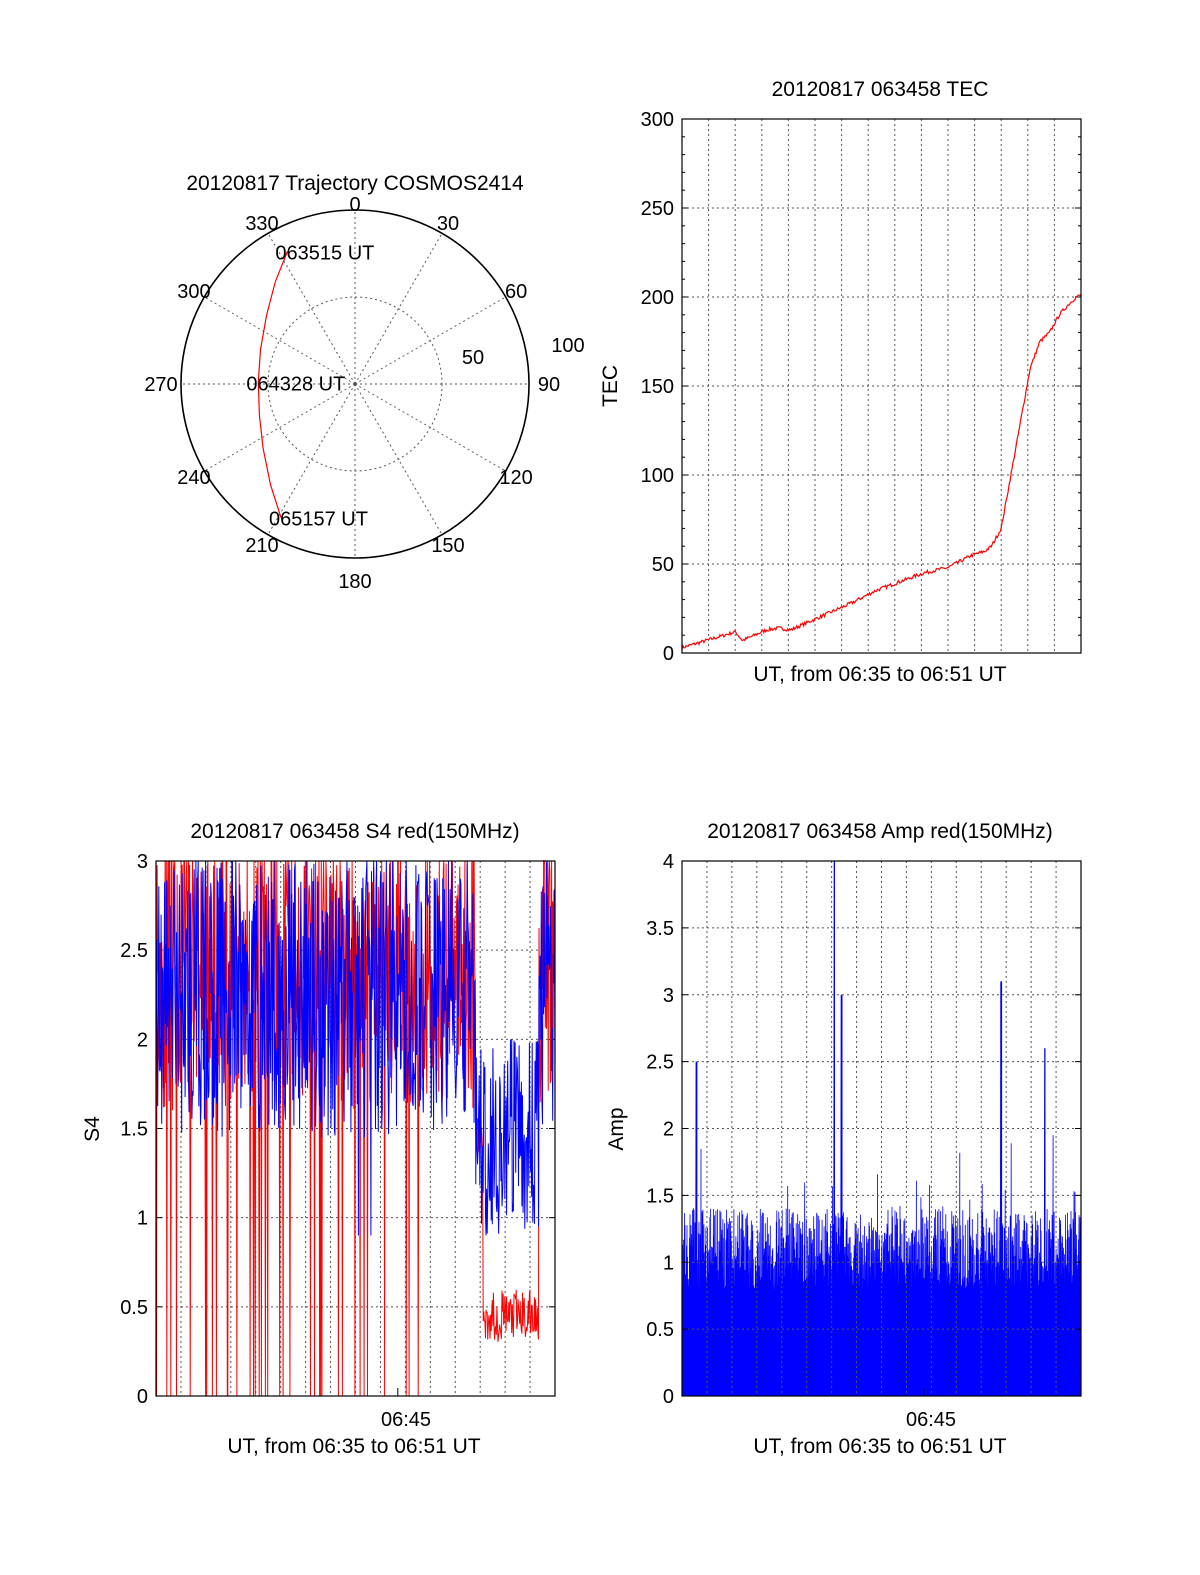 Image resolution: width=1200 pixels, height=1575 pixels. Describe the element at coordinates (668, 1397) in the screenshot. I see `amp-y-tick-label-0: 0` at that location.